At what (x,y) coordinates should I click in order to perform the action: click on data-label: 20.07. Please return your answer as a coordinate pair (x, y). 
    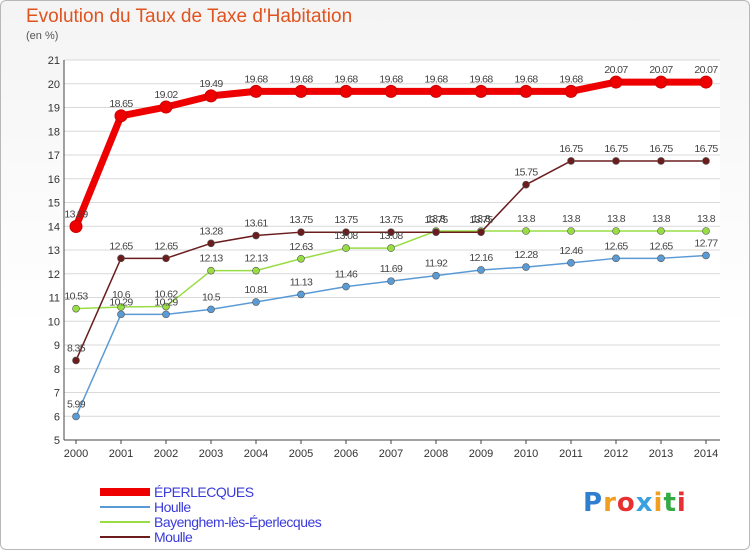
    Looking at the image, I should click on (706, 70).